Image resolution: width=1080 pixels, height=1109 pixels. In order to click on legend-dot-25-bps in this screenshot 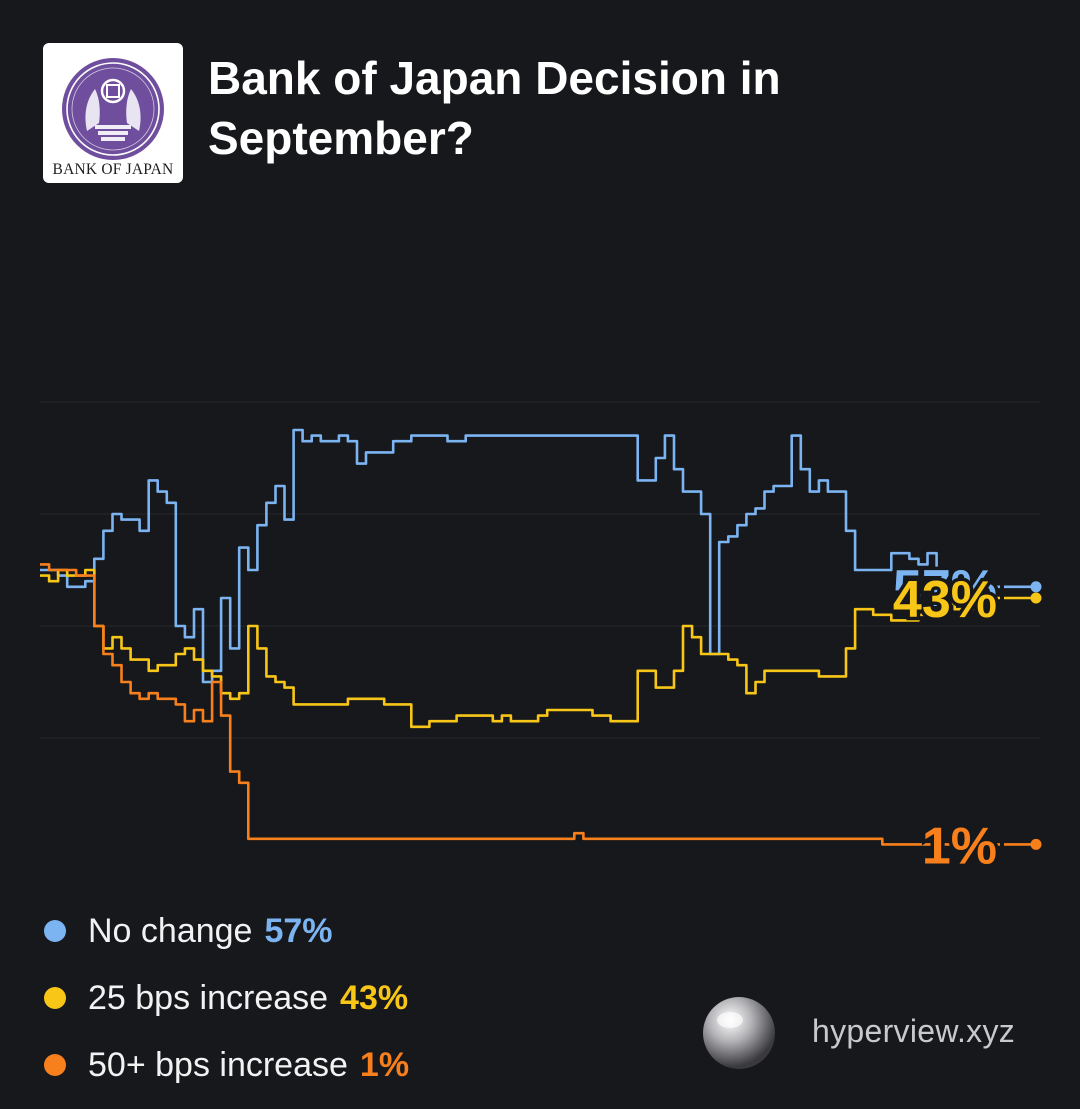, I will do `click(55, 998)`.